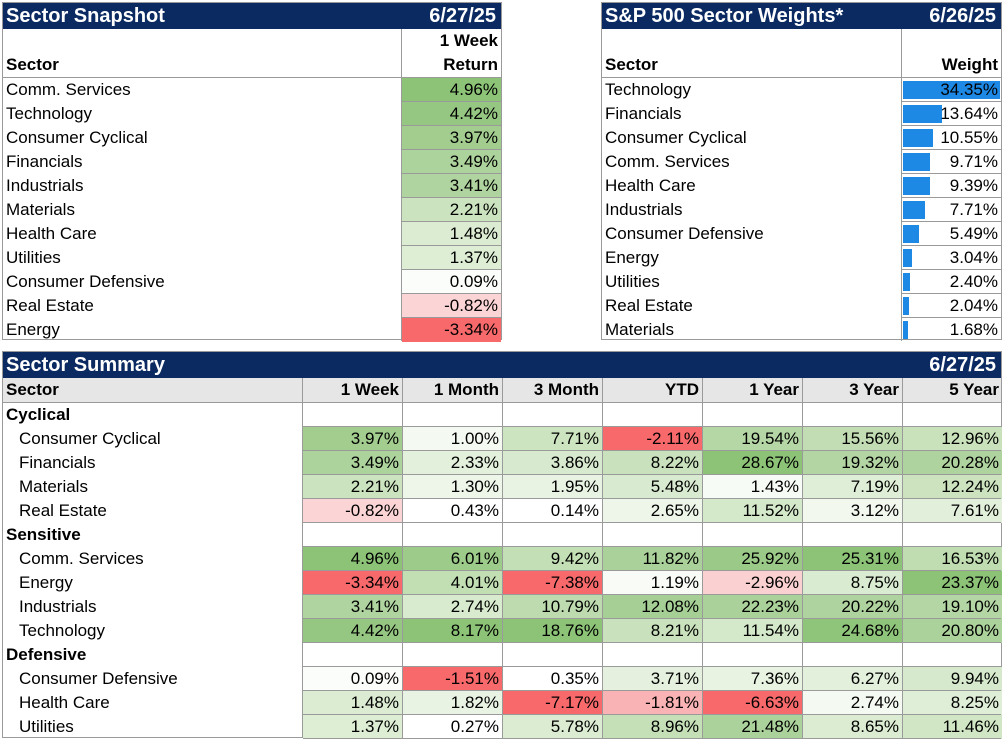 This screenshot has height=739, width=1003. I want to click on weight-value: 5.49%, so click(973, 233).